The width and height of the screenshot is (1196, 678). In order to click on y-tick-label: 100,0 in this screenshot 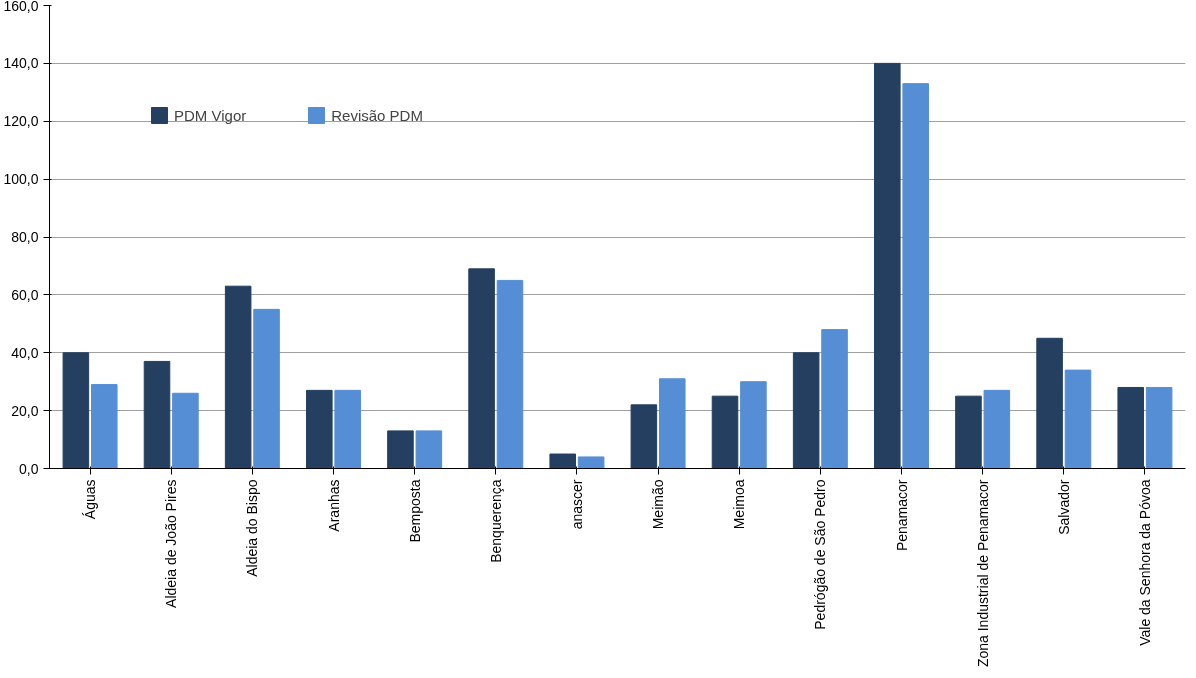, I will do `click(21, 179)`.